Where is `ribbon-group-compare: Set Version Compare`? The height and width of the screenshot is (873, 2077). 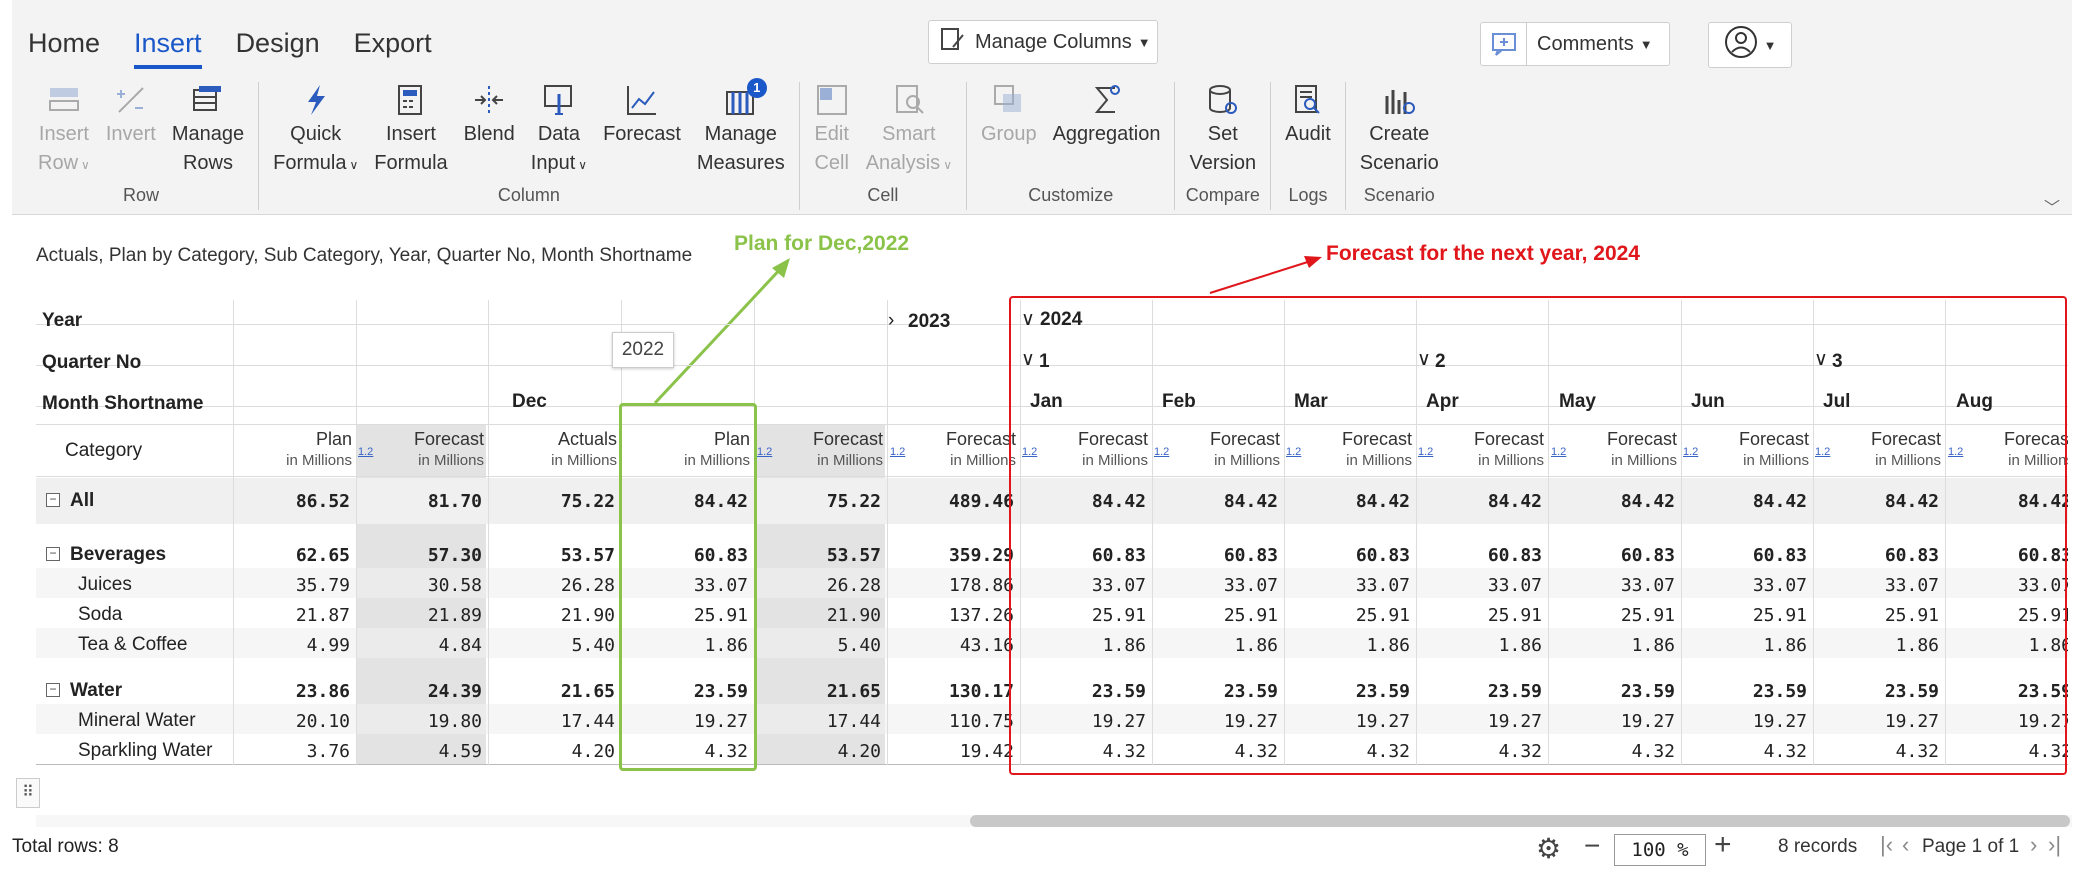
ribbon-group-compare: Set Version Compare is located at coordinates (1223, 146).